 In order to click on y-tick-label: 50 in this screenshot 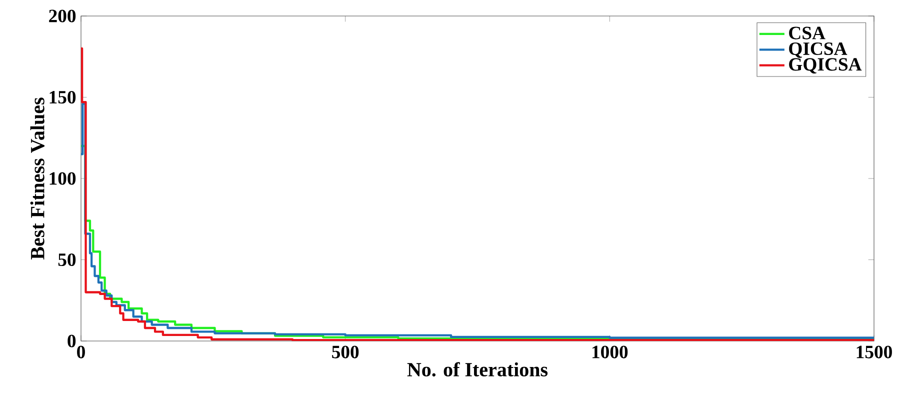, I will do `click(67, 259)`.